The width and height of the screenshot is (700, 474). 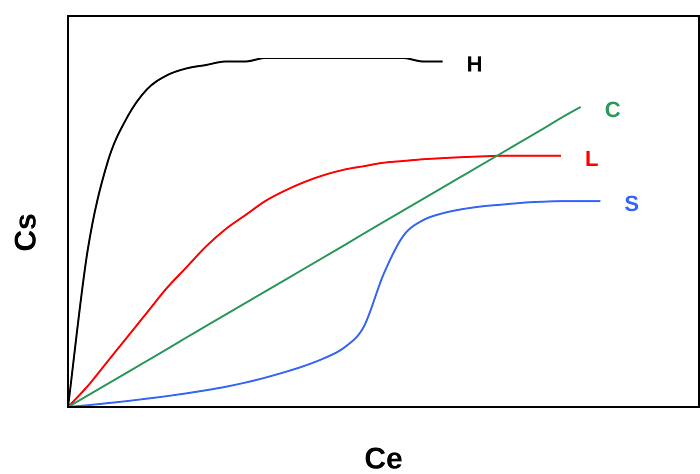 What do you see at coordinates (383, 458) in the screenshot?
I see `x-axis-title: Ce` at bounding box center [383, 458].